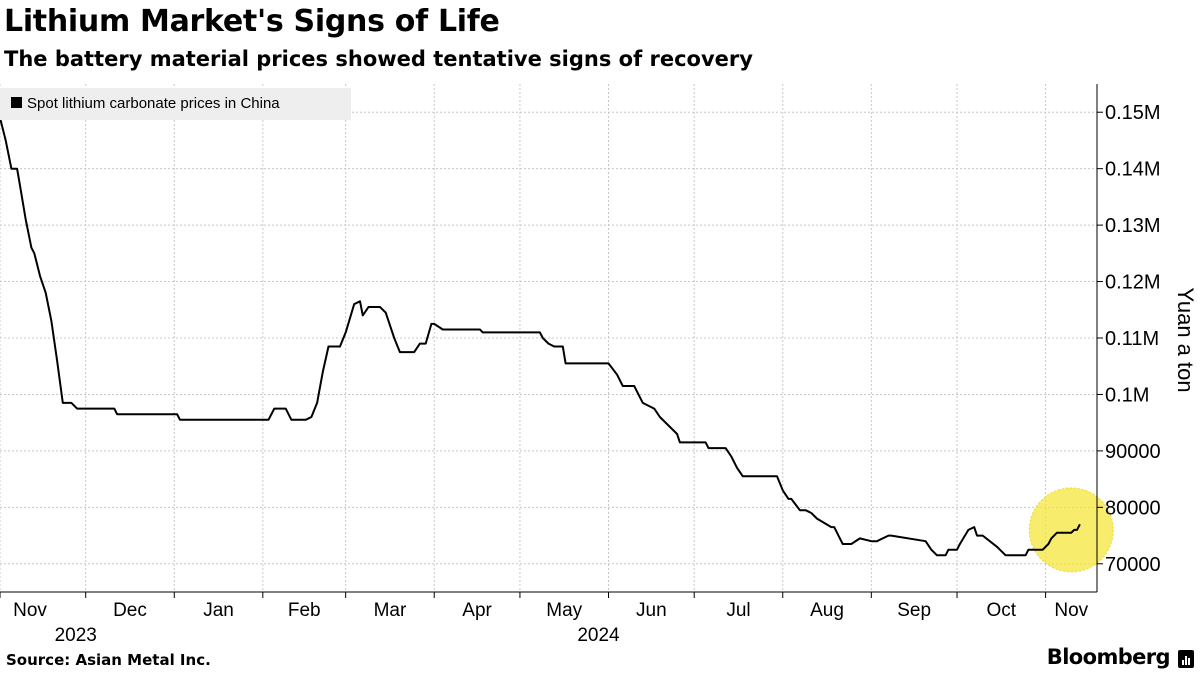 The width and height of the screenshot is (1200, 675). I want to click on x-tick-label: Oct, so click(1002, 610).